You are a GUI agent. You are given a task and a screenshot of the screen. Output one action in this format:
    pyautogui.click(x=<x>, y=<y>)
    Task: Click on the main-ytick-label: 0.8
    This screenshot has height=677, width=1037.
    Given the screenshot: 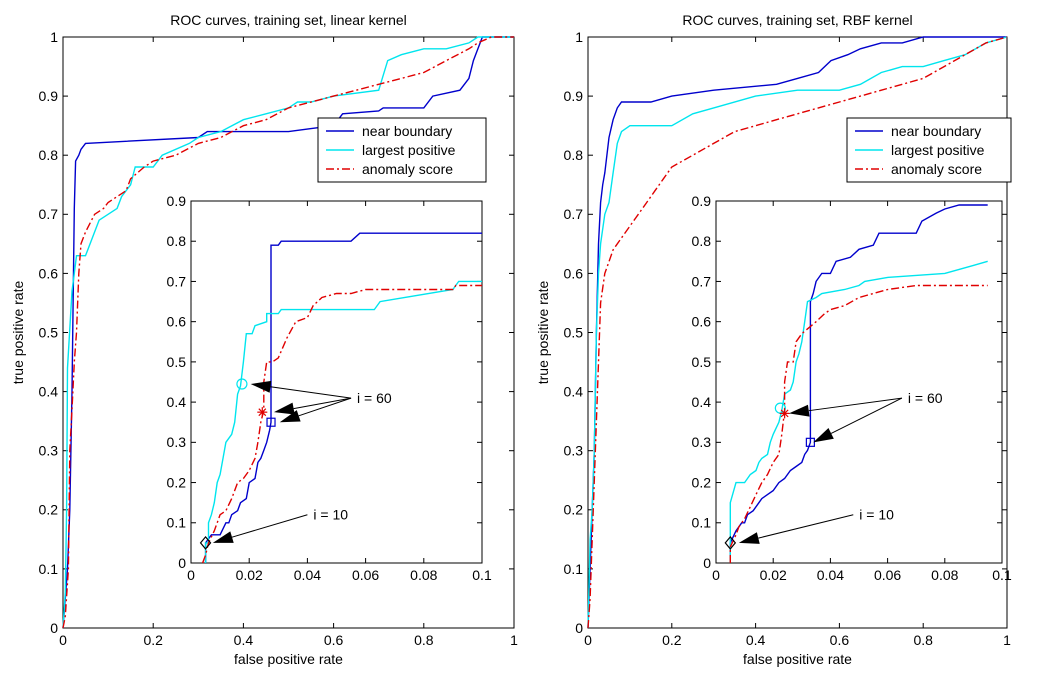 What is the action you would take?
    pyautogui.click(x=574, y=155)
    